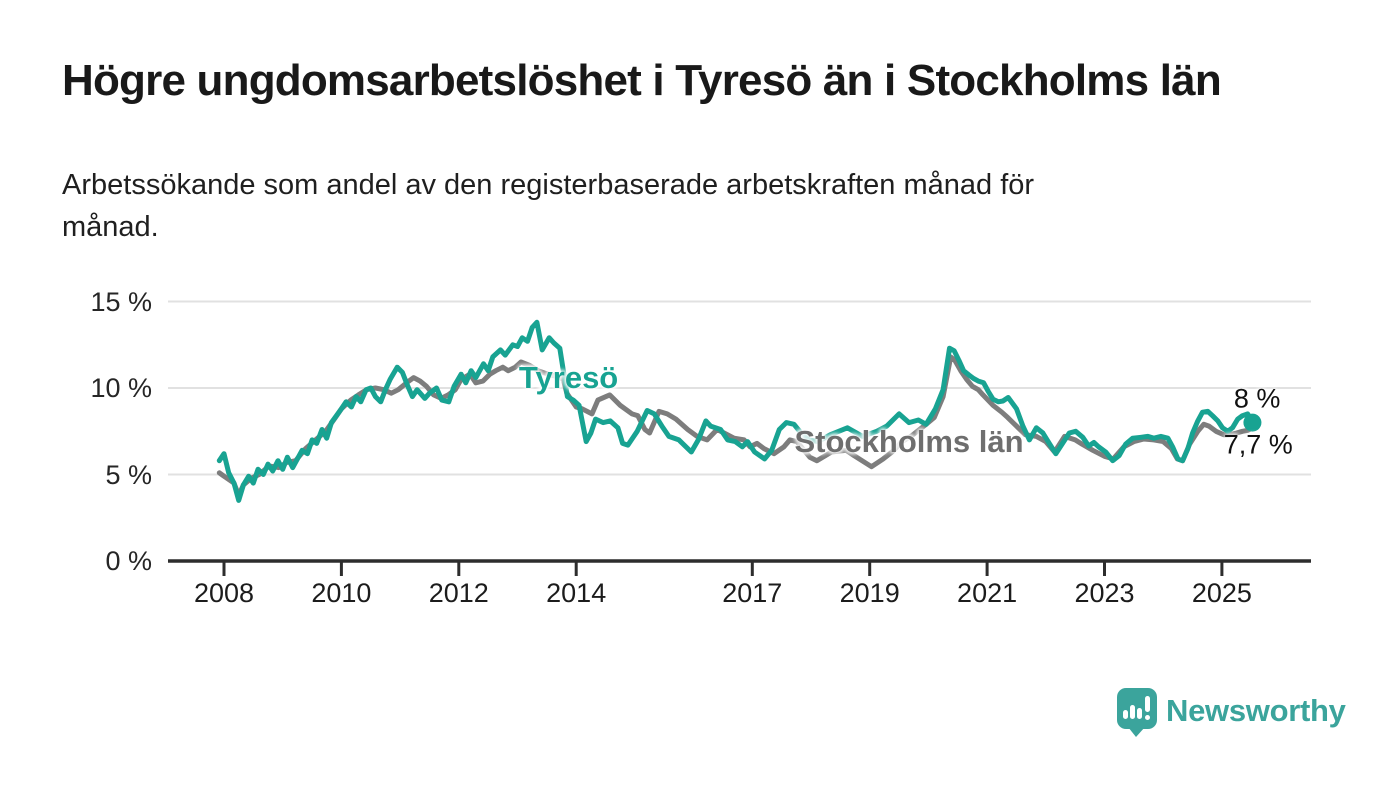 The image size is (1400, 794). Describe the element at coordinates (1252, 422) in the screenshot. I see `series-end-dot-tyreso` at that location.